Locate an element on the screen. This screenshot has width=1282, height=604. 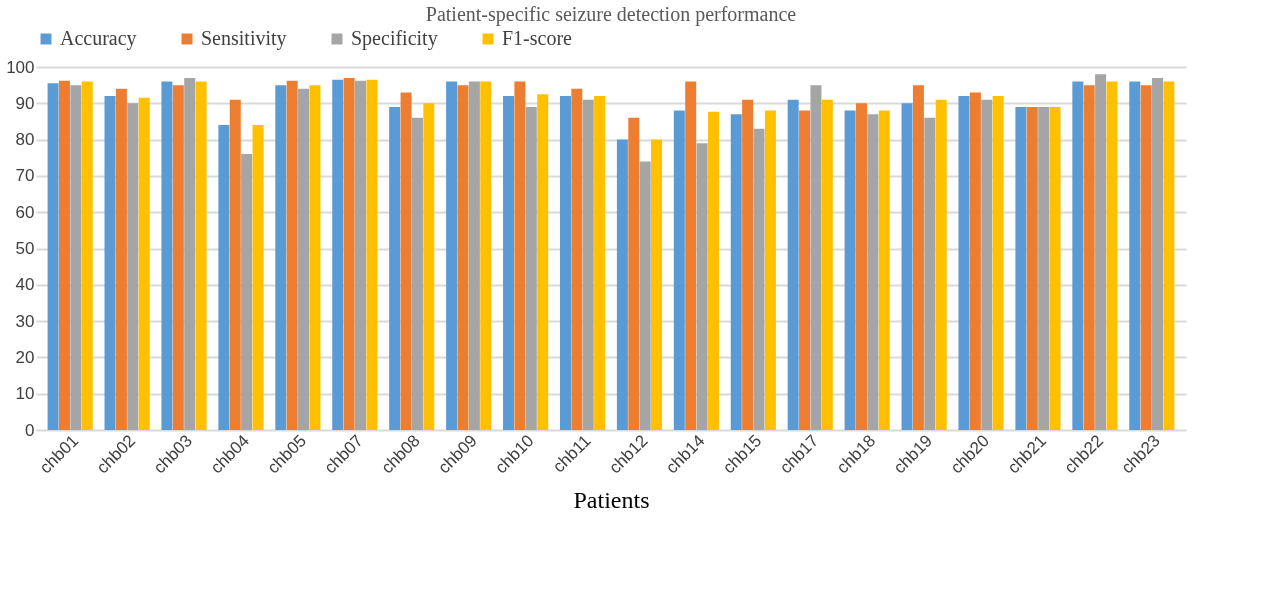
legend-label: Sensitivity is located at coordinates (244, 38).